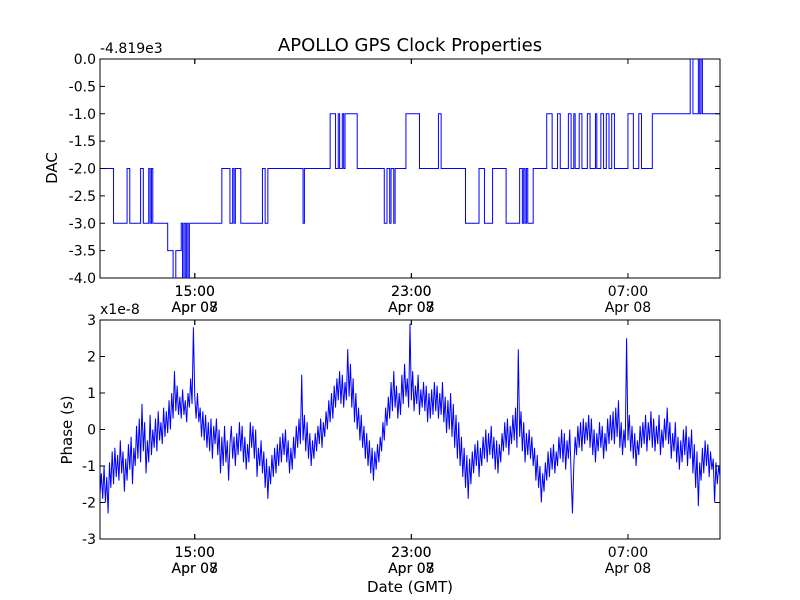 The image size is (800, 600). Describe the element at coordinates (411, 292) in the screenshot. I see `dac-xtick-time-label: 23:00` at that location.